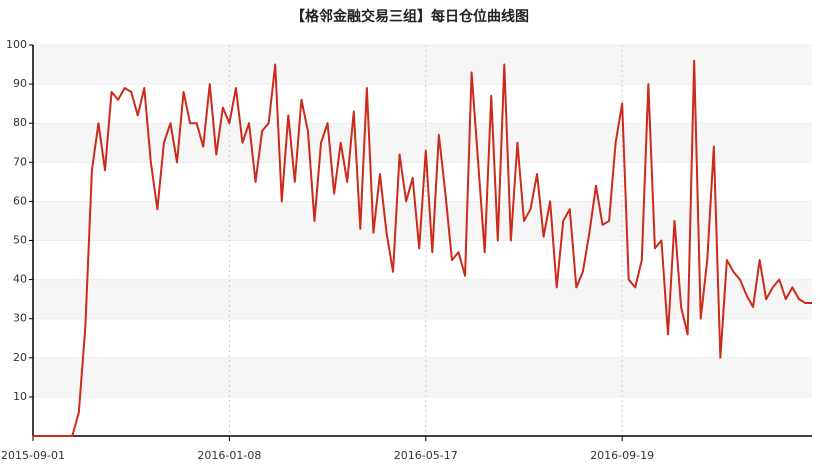 The width and height of the screenshot is (820, 472). I want to click on y-tick-label: 30, so click(20, 318).